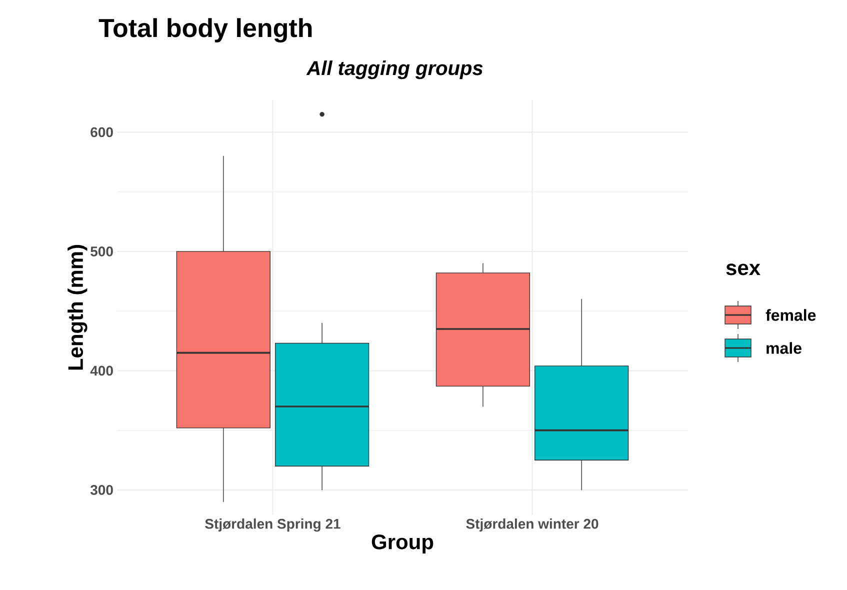 The image size is (847, 590). I want to click on y-tick-label: 600, so click(101, 132).